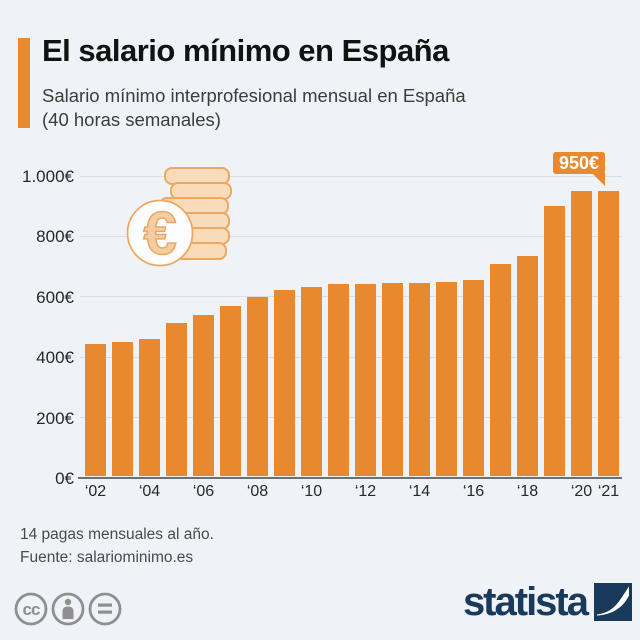  What do you see at coordinates (203, 491) in the screenshot?
I see `x-axis-tick-label: ‘06` at bounding box center [203, 491].